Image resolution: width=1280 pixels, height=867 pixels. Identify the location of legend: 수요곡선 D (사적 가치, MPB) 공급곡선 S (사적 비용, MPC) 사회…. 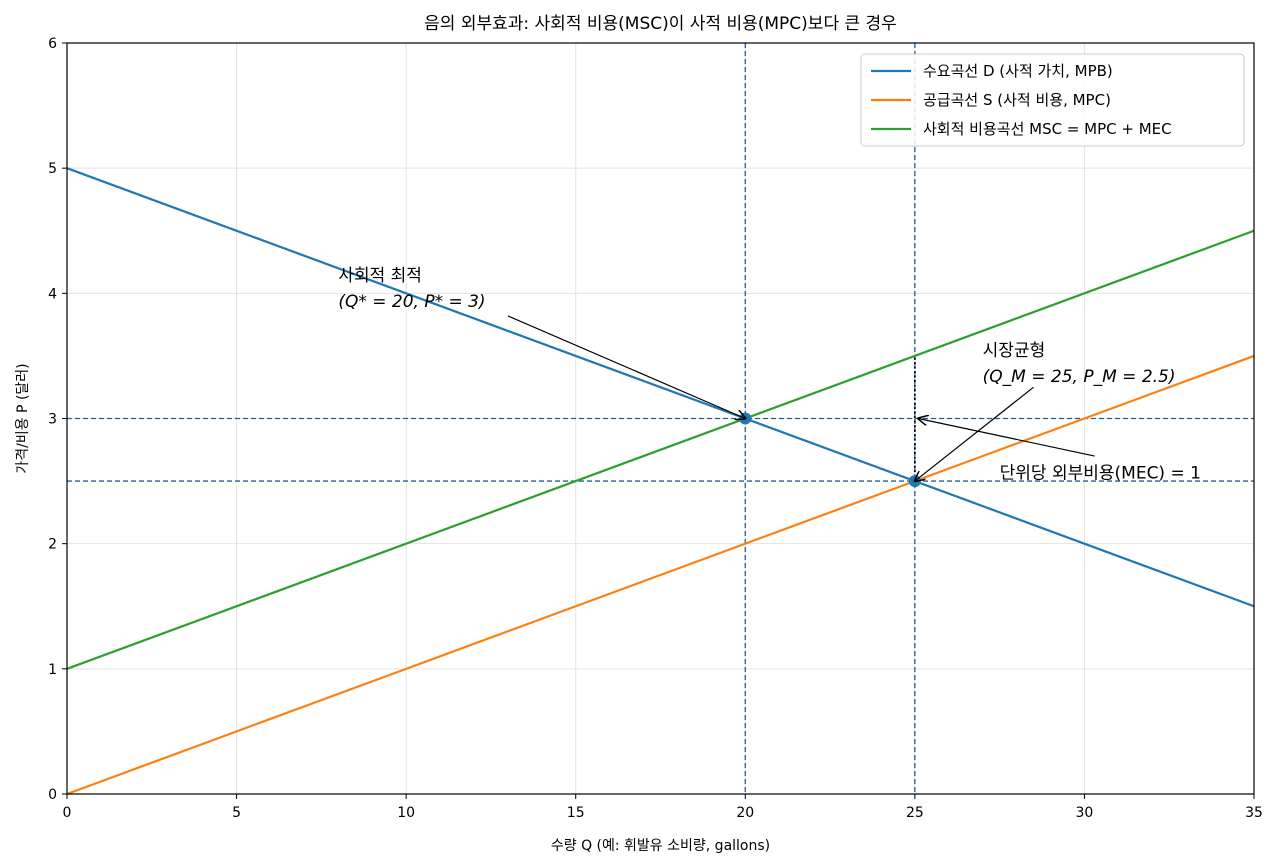
(1052, 100).